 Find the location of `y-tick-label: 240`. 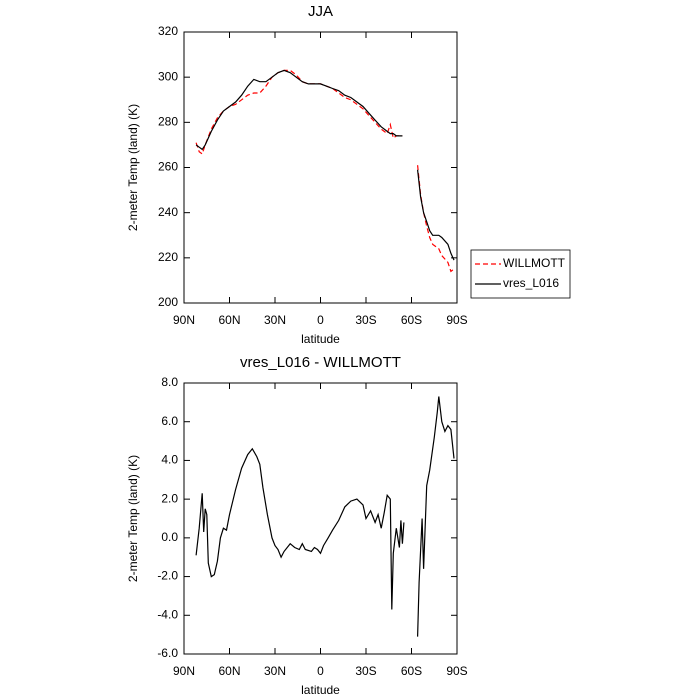

y-tick-label: 240 is located at coordinates (168, 212).